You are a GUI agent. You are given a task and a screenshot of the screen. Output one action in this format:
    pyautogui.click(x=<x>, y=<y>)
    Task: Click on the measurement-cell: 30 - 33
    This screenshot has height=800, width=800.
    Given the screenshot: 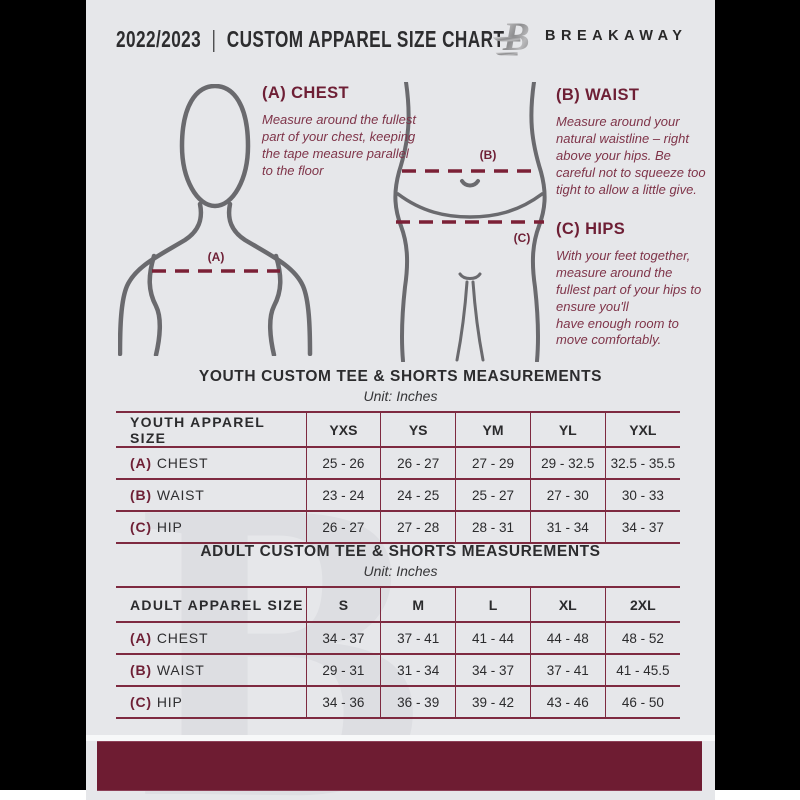 What is the action you would take?
    pyautogui.click(x=642, y=495)
    